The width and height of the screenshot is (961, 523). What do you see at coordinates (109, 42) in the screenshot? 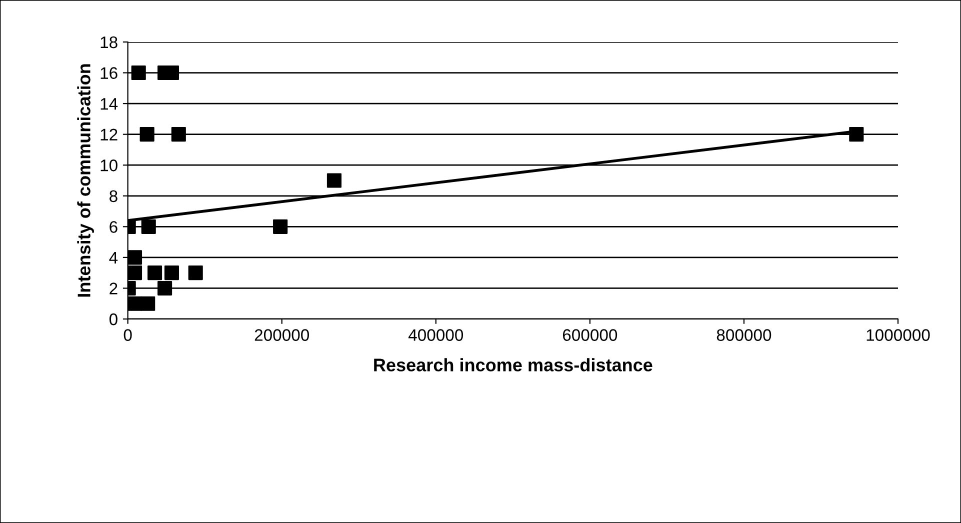
I see `y-tick-label: 18` at bounding box center [109, 42].